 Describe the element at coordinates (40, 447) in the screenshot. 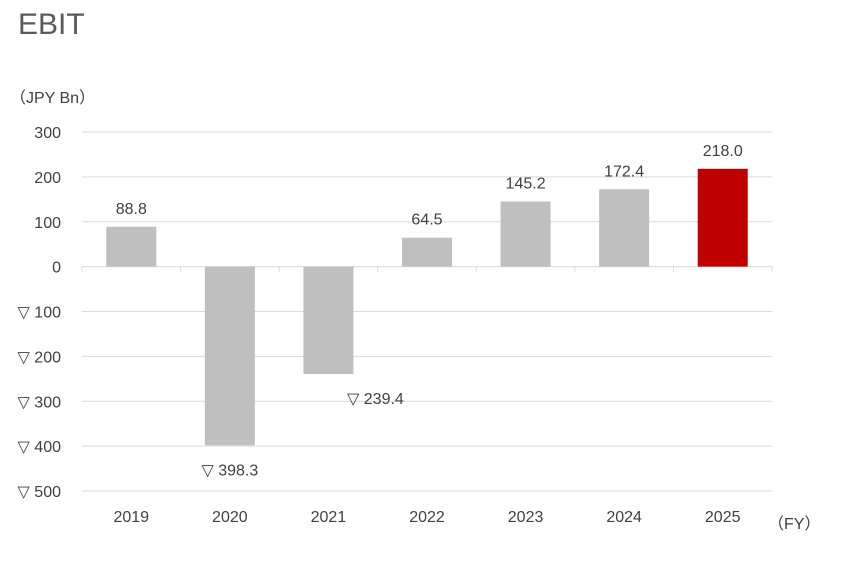

I see `y-tick-label: ▽ 400` at that location.